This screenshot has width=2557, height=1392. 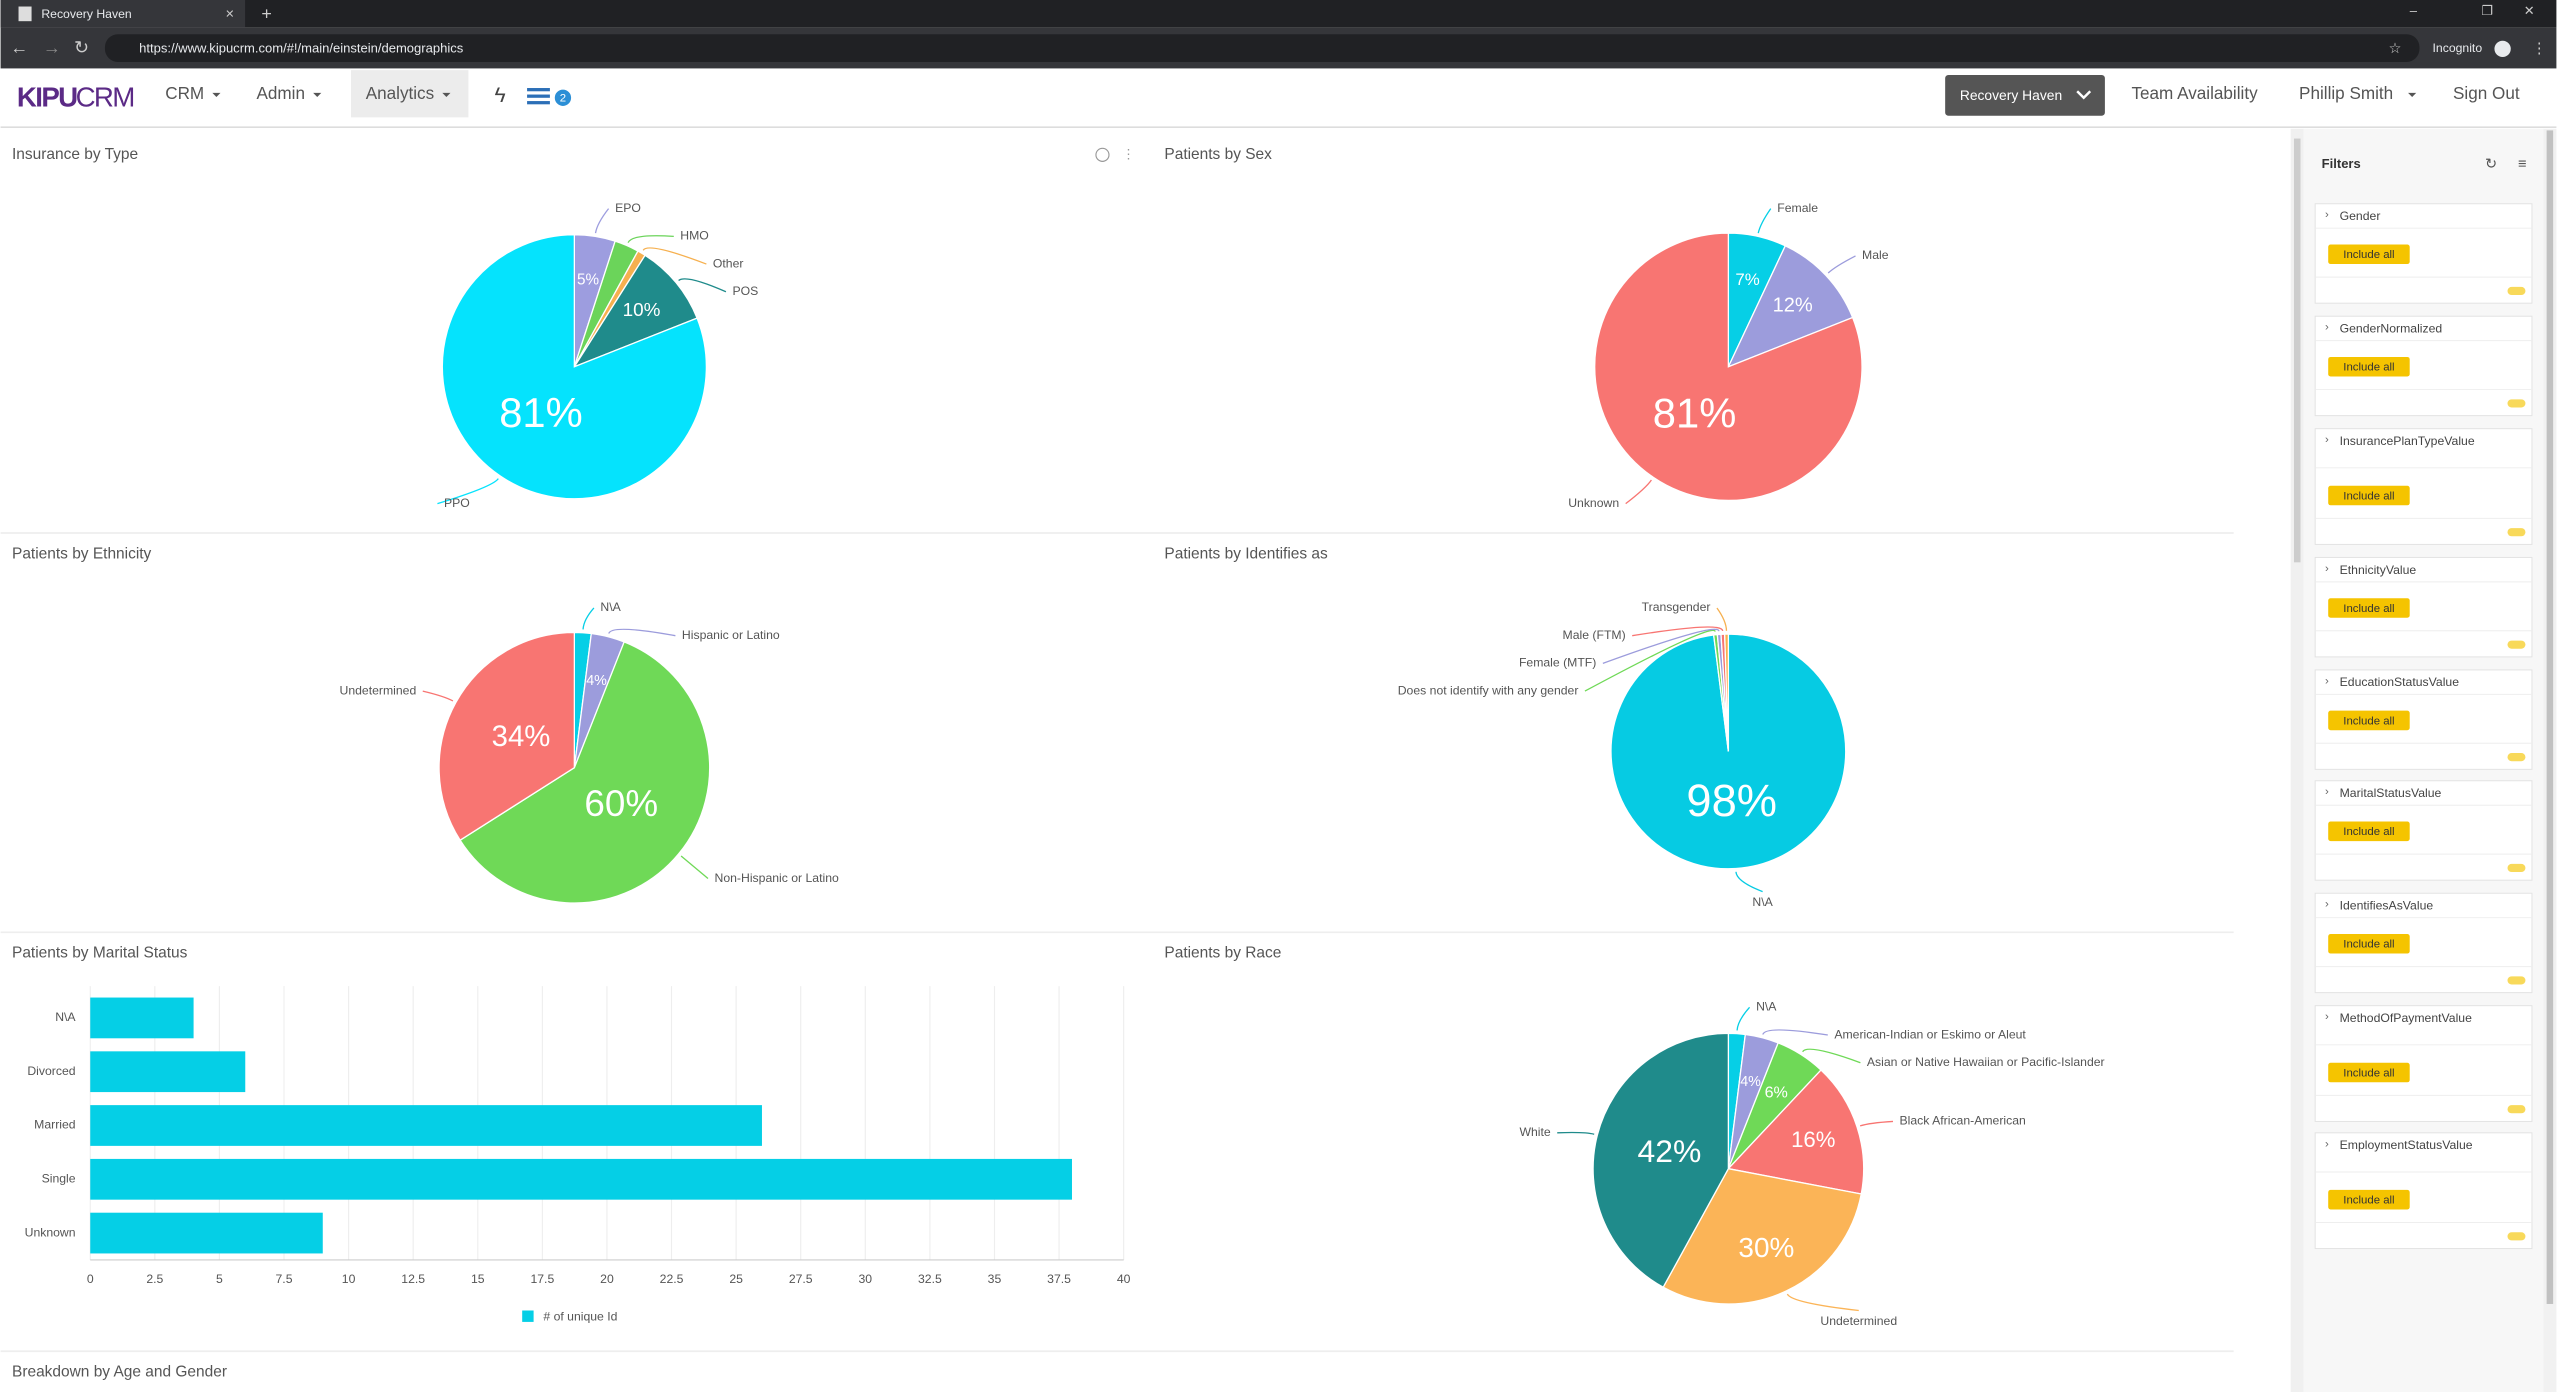 I want to click on window-close: ✕, so click(x=2529, y=10).